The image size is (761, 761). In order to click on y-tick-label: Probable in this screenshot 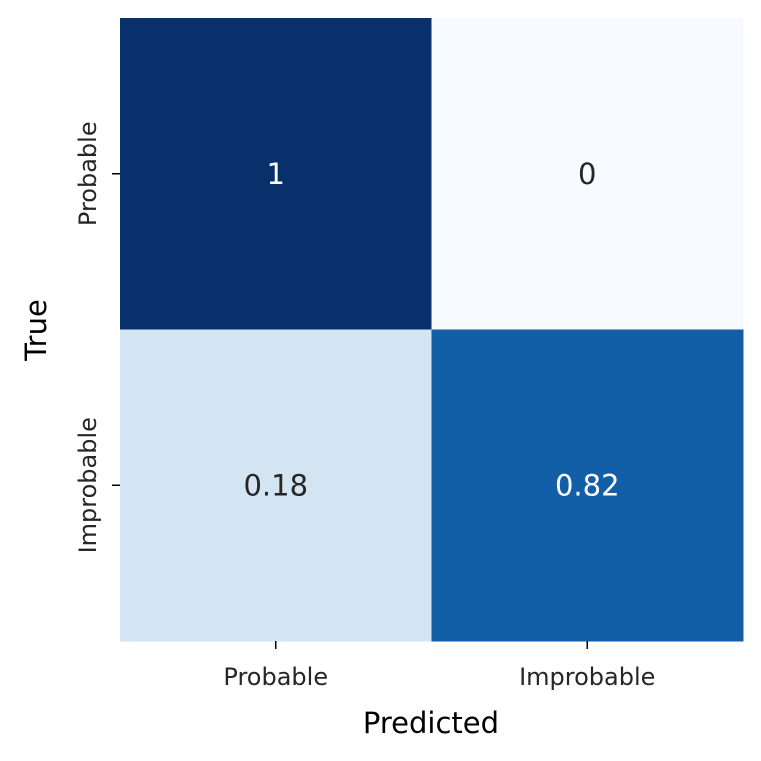, I will do `click(88, 173)`.